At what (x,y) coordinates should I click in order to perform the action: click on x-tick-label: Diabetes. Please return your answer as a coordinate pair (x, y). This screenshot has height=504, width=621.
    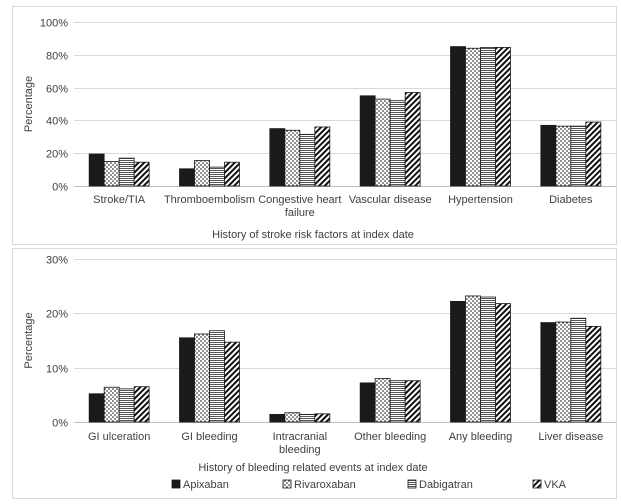
    Looking at the image, I should click on (571, 200).